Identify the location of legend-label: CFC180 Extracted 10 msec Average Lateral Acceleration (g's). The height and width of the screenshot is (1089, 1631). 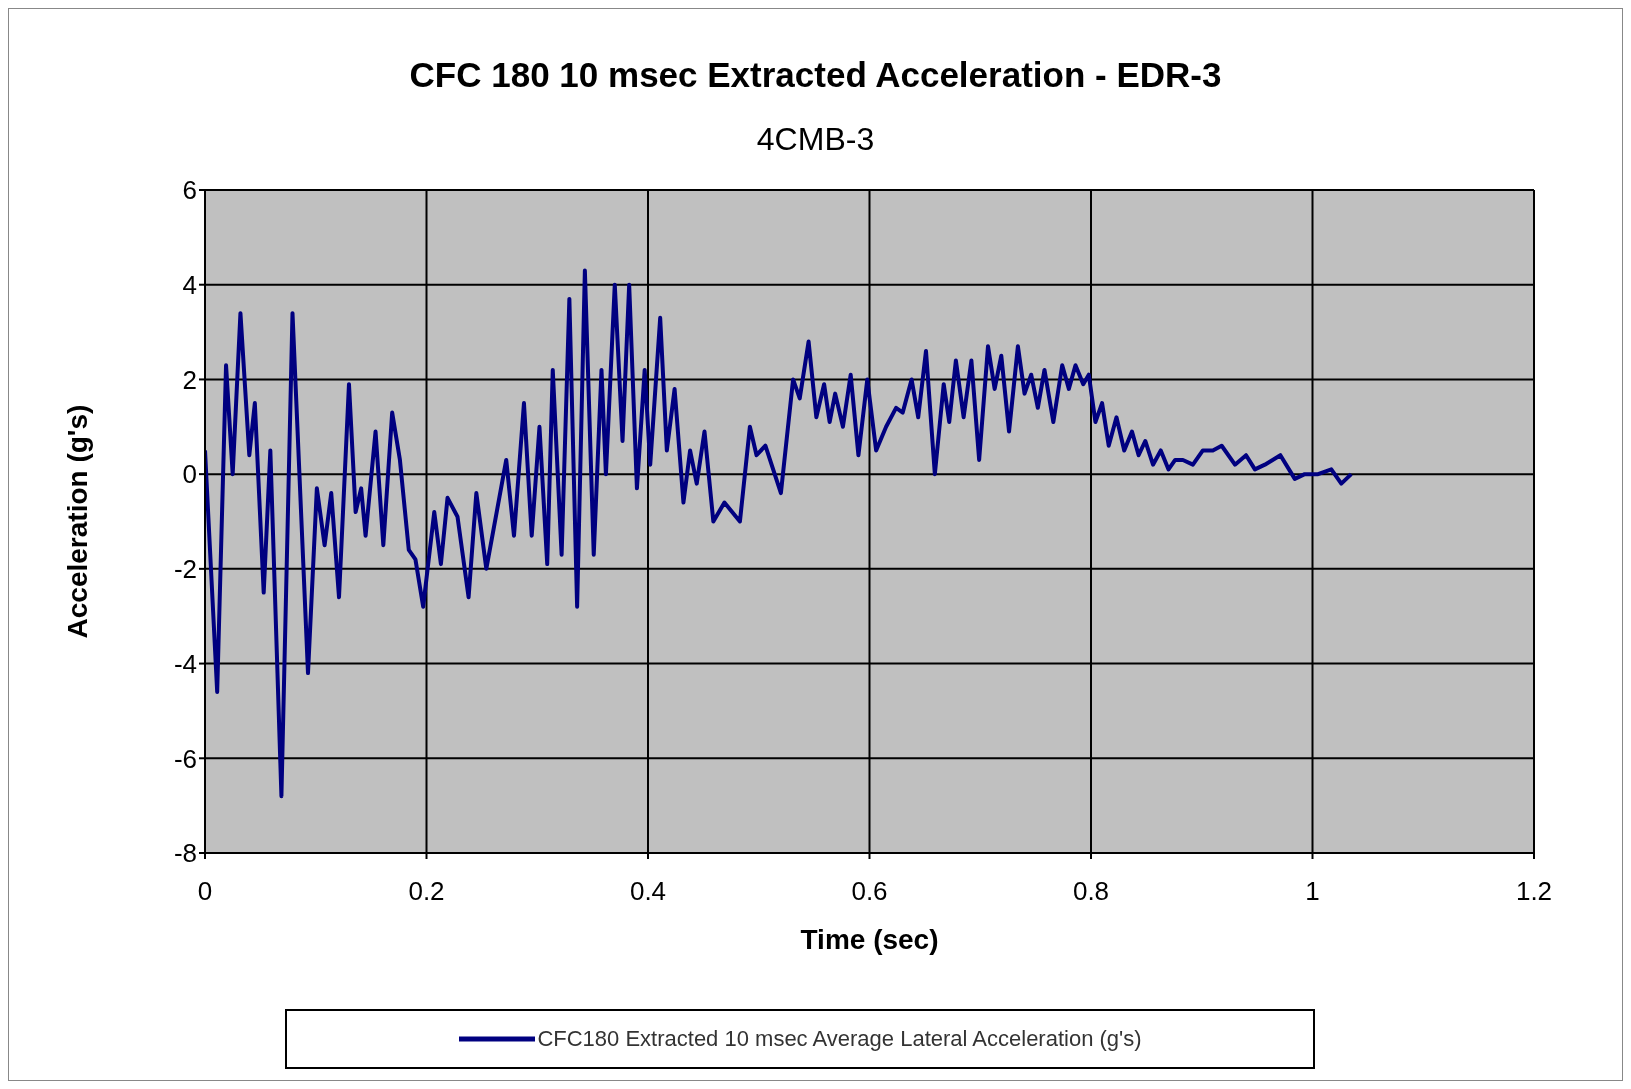
(839, 1039).